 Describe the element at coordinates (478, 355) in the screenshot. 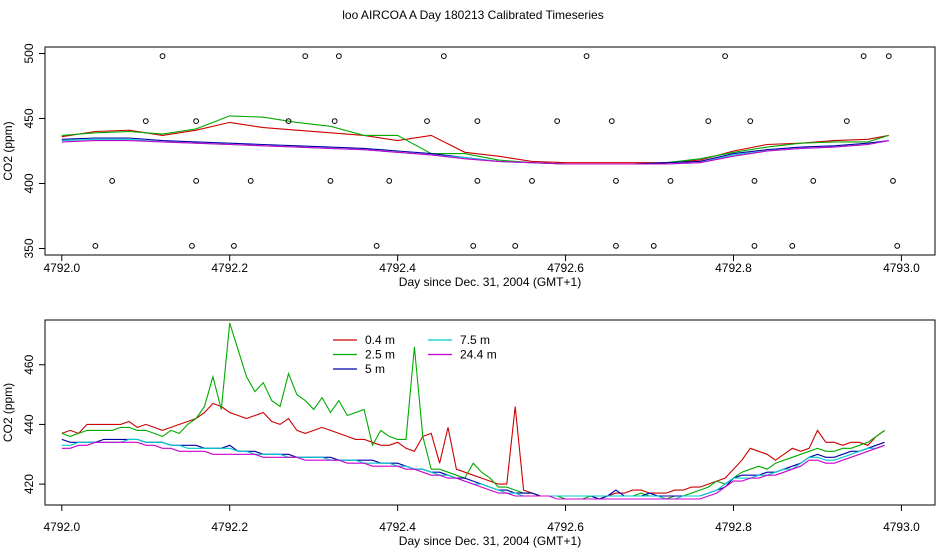

I see `legend-label: 24.4 m` at that location.